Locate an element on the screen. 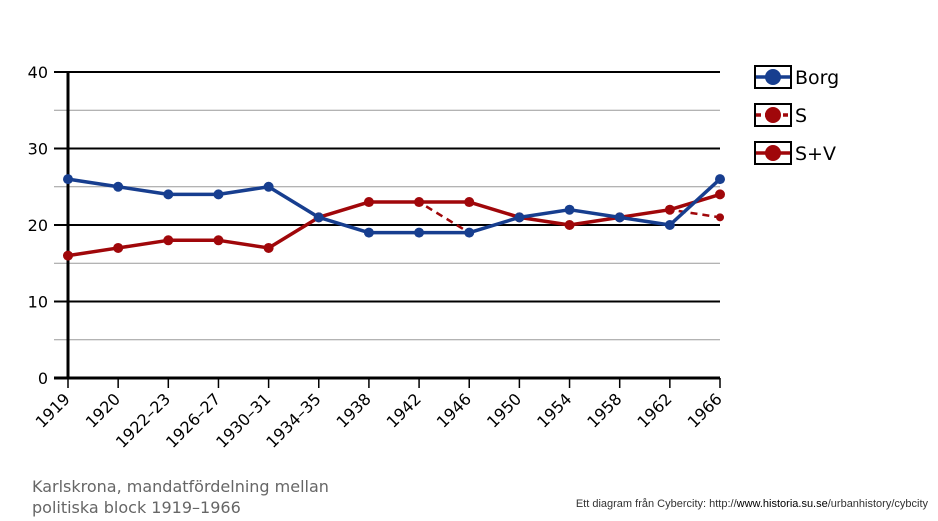 The height and width of the screenshot is (521, 938). legend: Borg S S+V is located at coordinates (796, 115).